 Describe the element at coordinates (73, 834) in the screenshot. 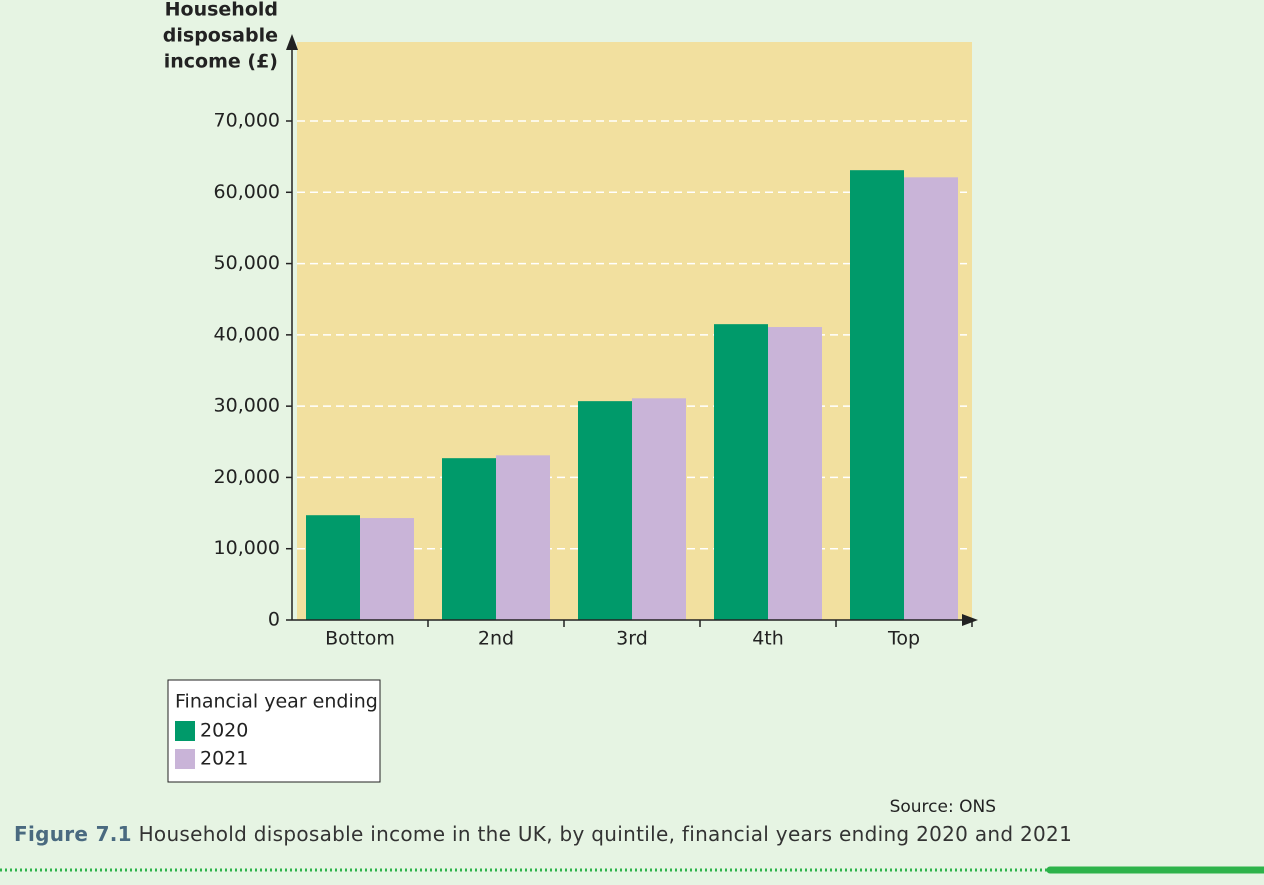

I see `figure-label: Figure 7.1` at that location.